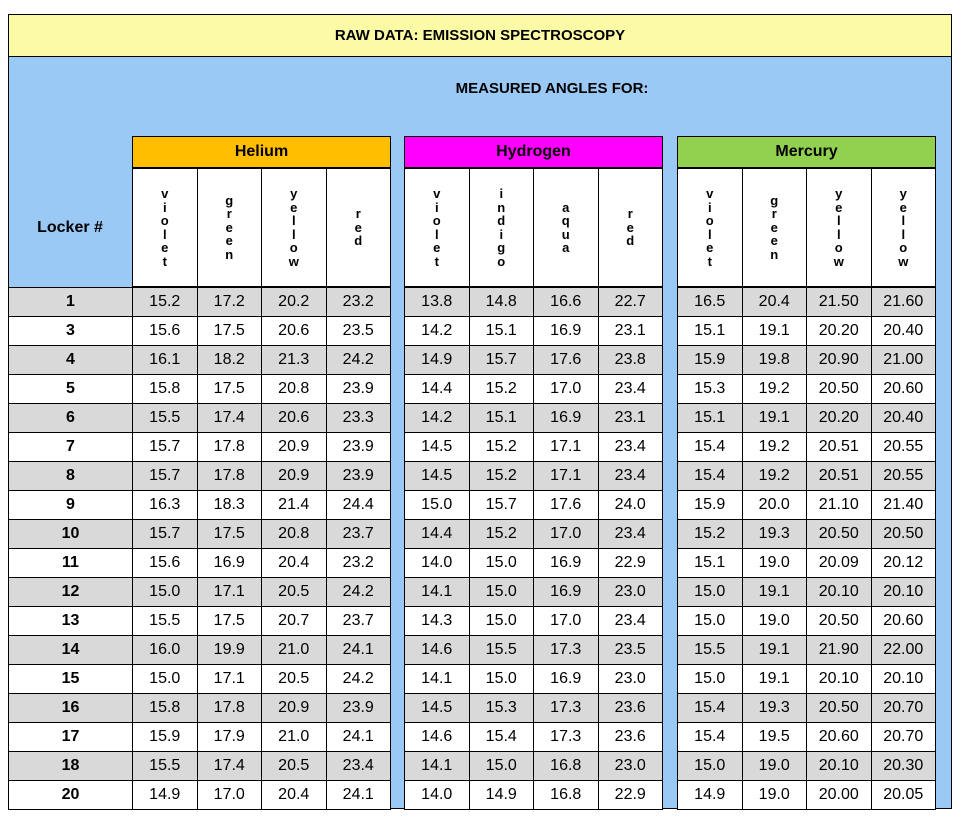 The image size is (967, 819). I want to click on table-cell: 14.8, so click(501, 302).